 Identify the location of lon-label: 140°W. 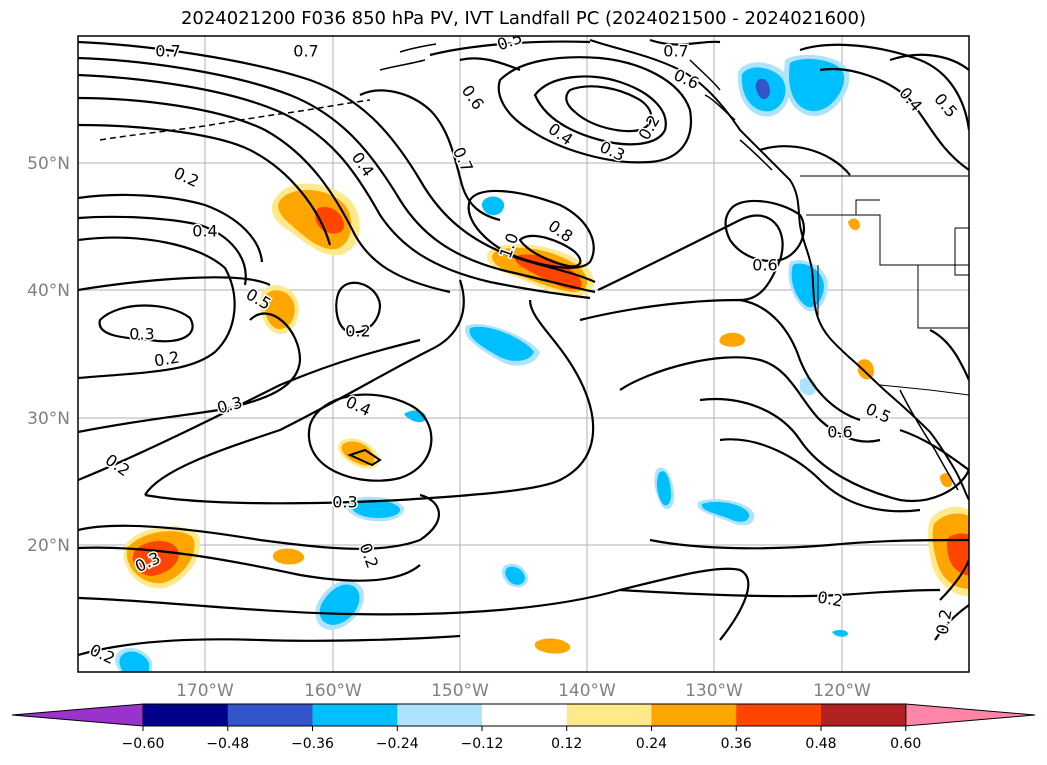
(587, 691).